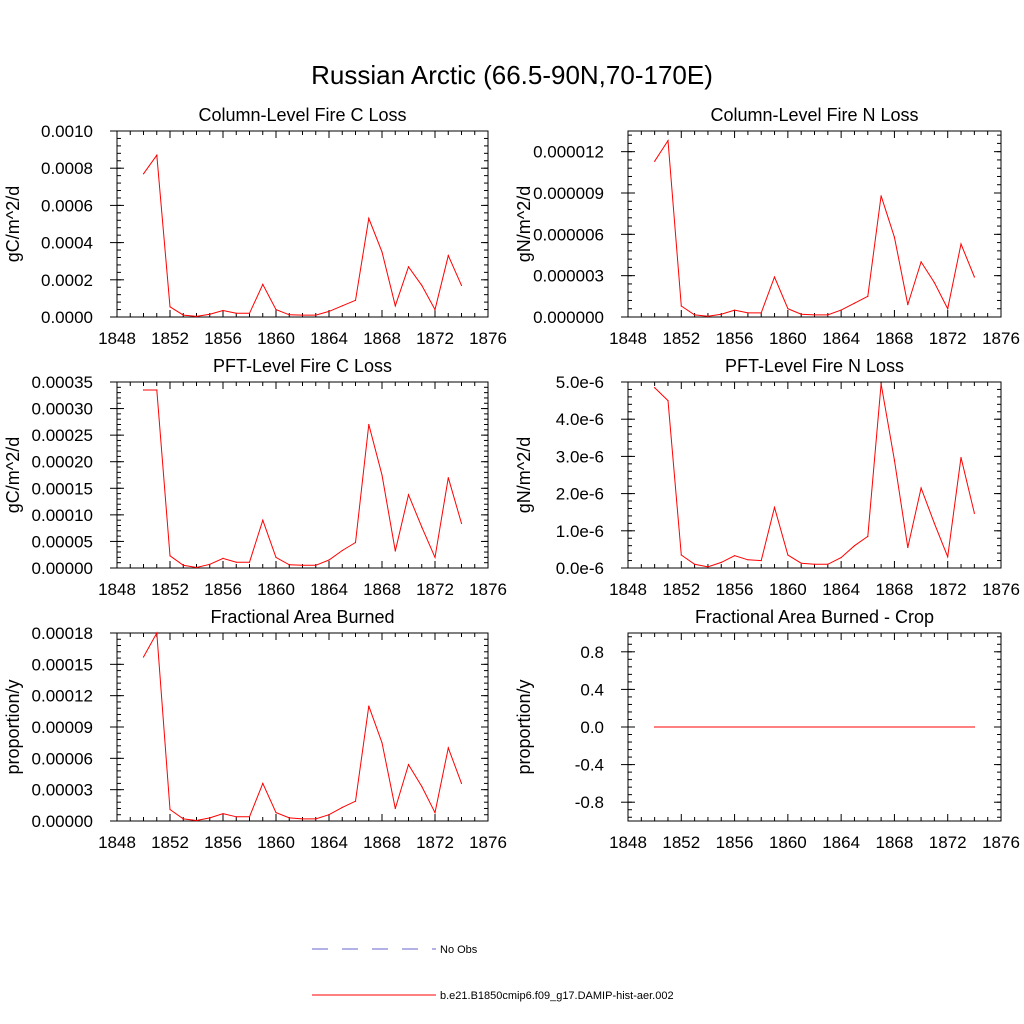 The width and height of the screenshot is (1024, 1024). I want to click on y-tick-label: 0.4, so click(592, 689).